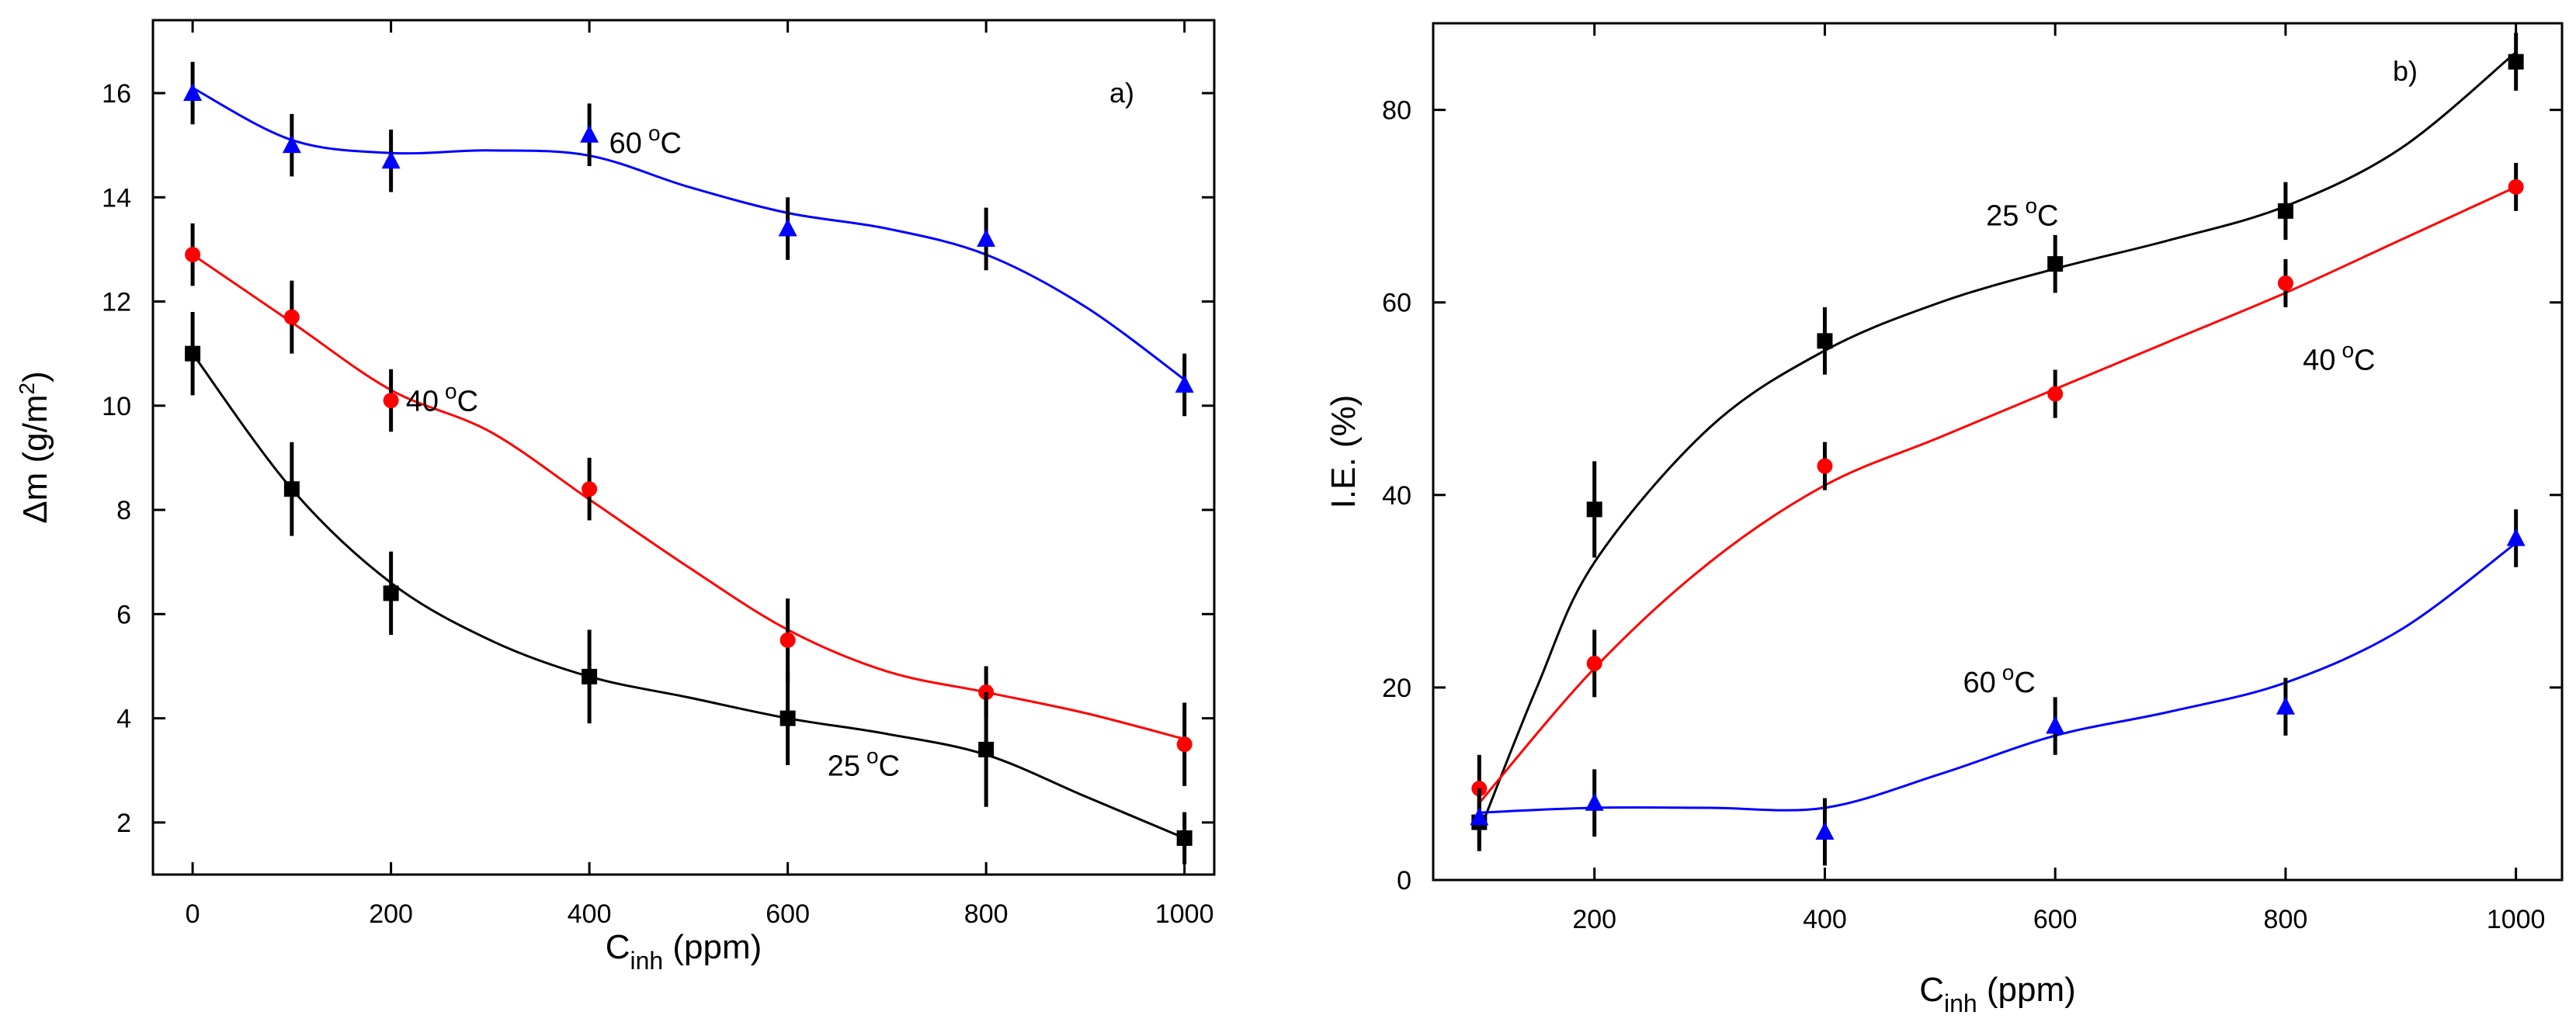  What do you see at coordinates (1121, 93) in the screenshot?
I see `panel-label: a)` at bounding box center [1121, 93].